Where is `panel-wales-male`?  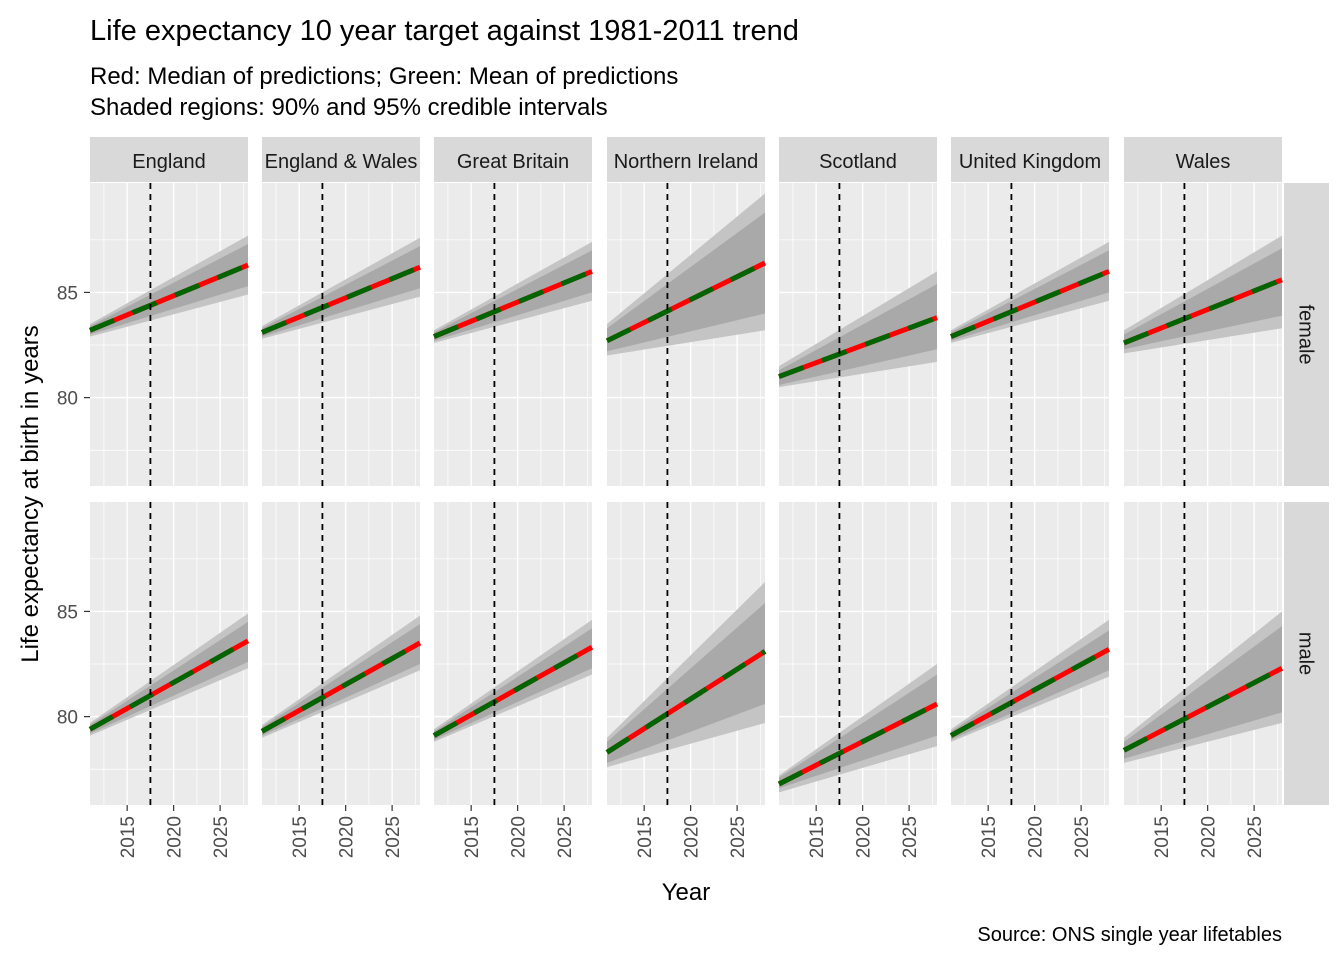 panel-wales-male is located at coordinates (1203, 653).